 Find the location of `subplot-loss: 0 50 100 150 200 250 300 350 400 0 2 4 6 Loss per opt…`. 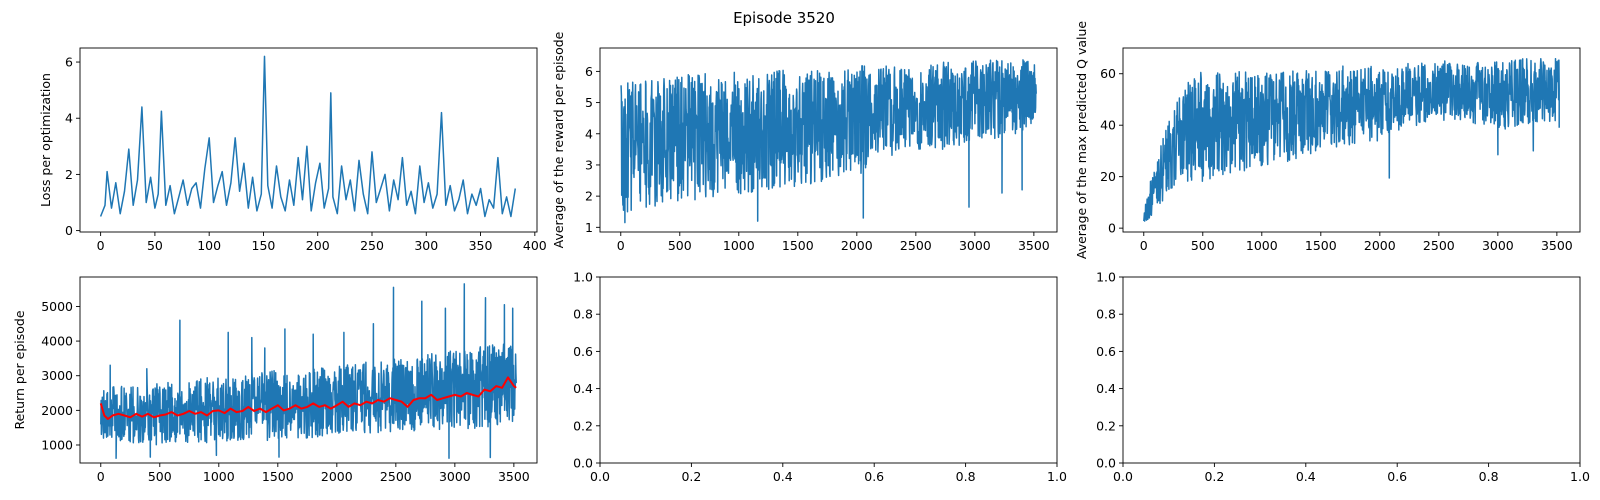

subplot-loss: 0 50 100 150 200 250 300 350 400 0 2 4 6 Loss per opt… is located at coordinates (292, 150).